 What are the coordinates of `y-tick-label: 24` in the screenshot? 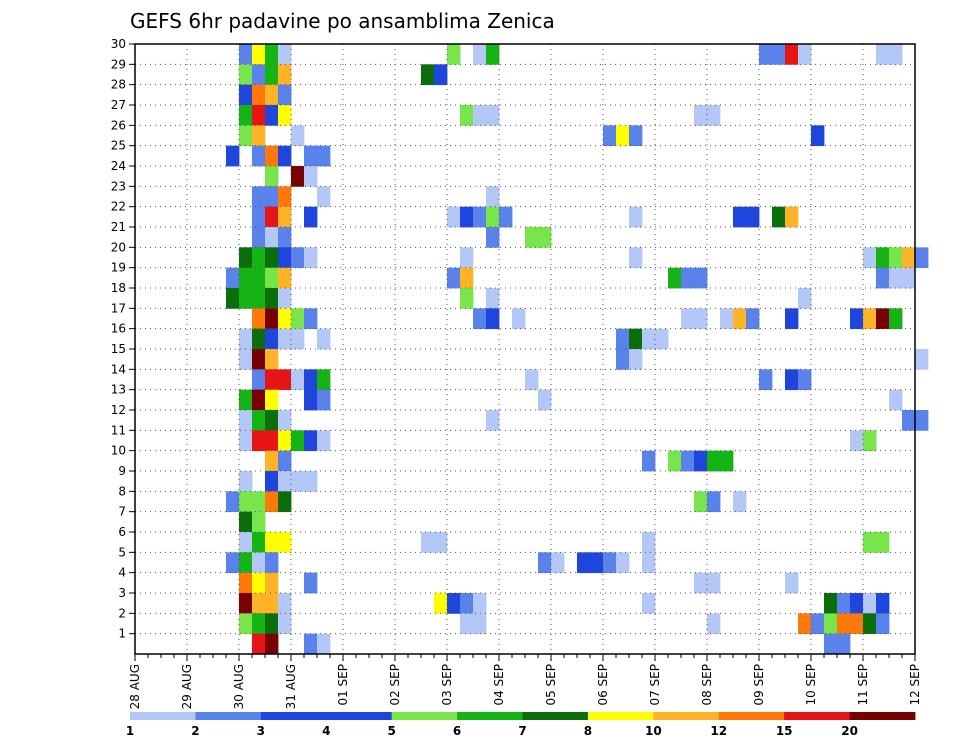 It's located at (118, 166).